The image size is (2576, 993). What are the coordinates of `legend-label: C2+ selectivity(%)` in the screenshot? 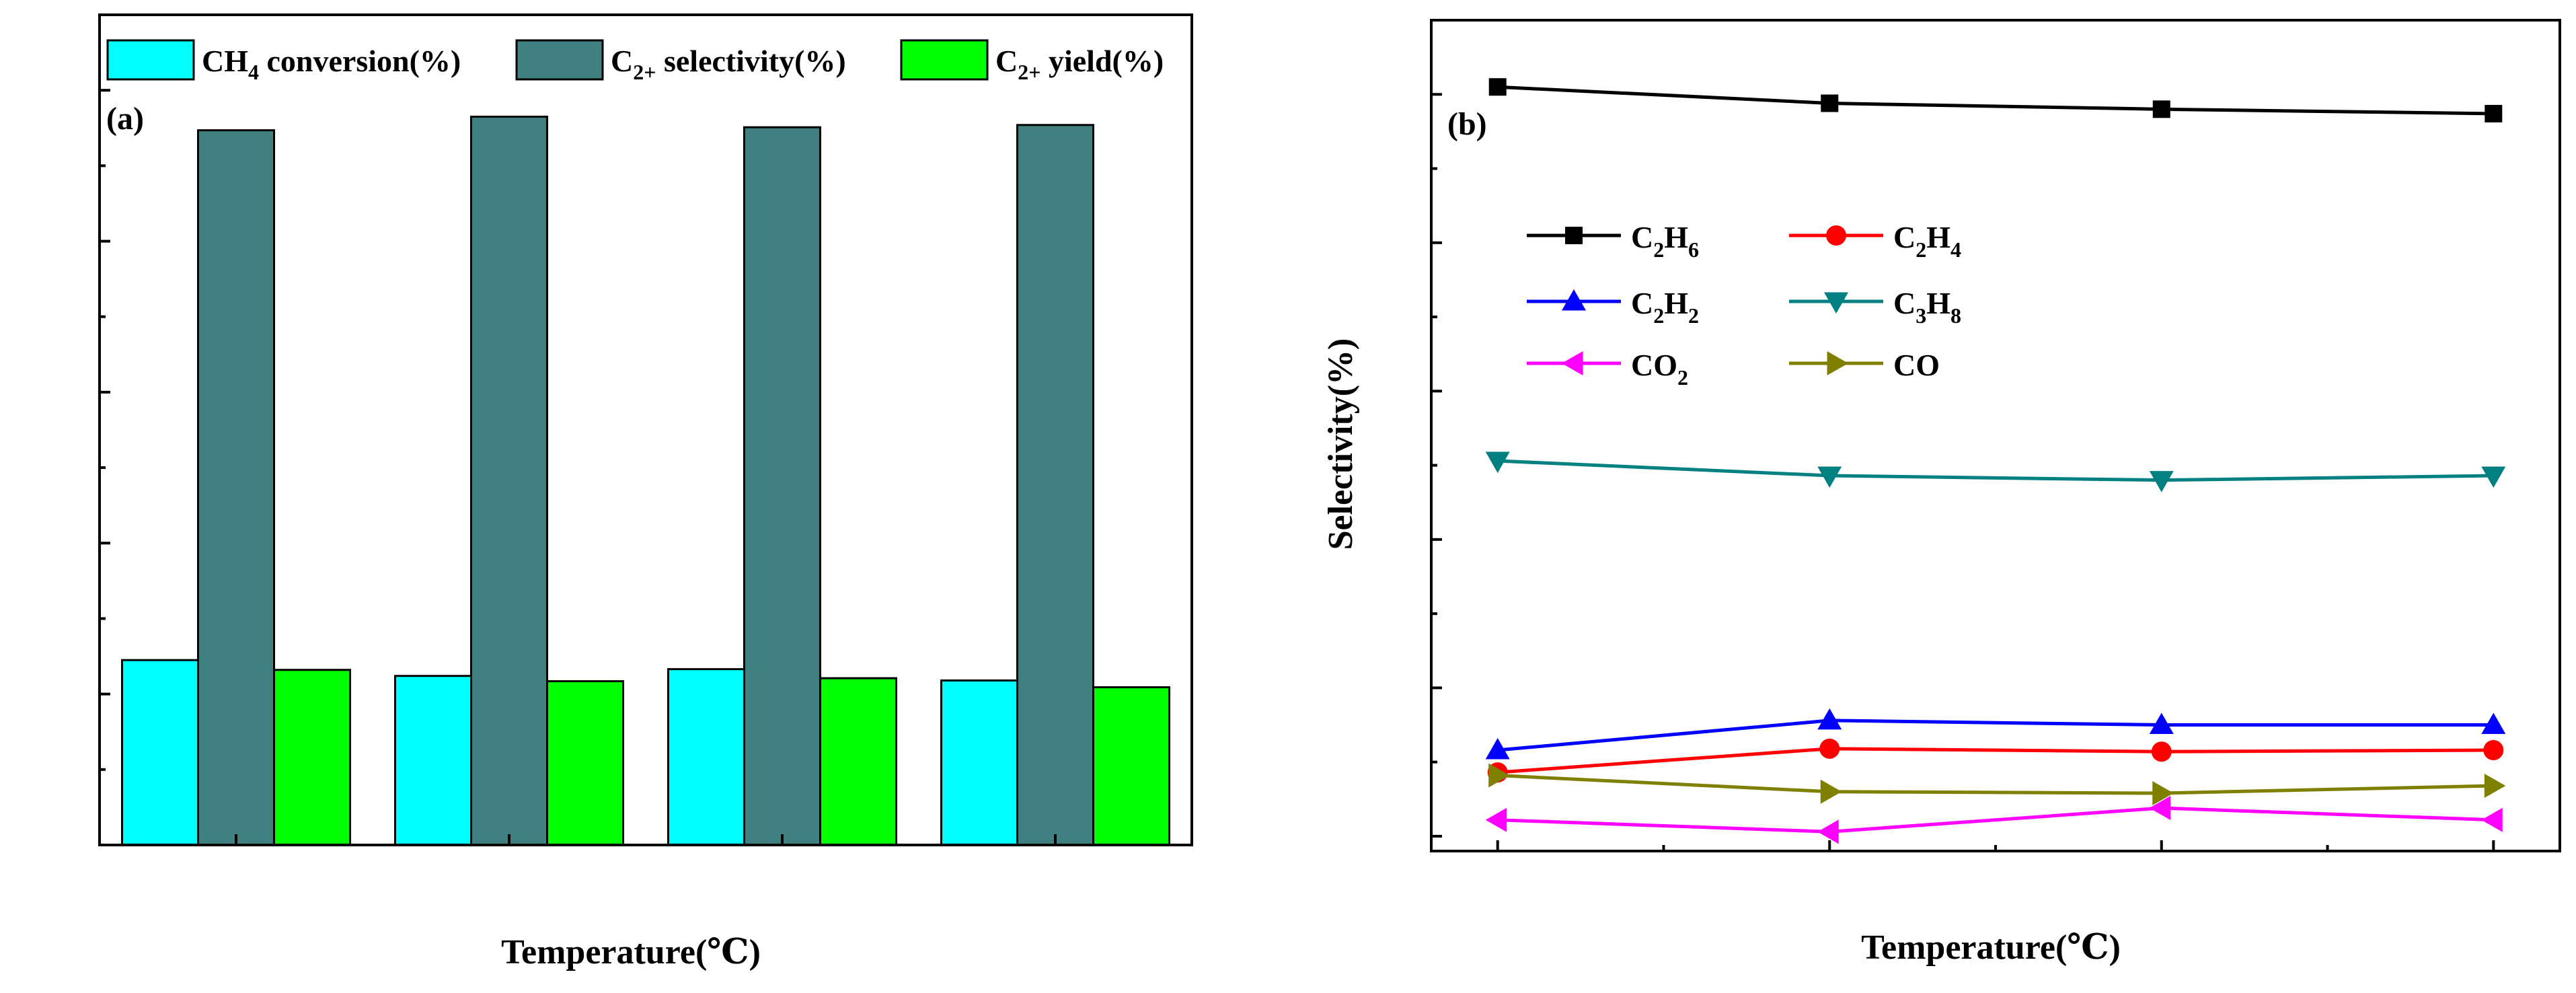 It's located at (728, 64).